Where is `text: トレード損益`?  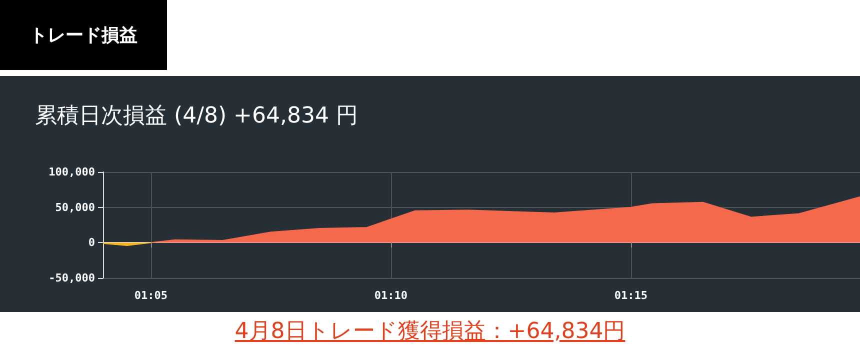 text: トレード損益 is located at coordinates (83, 35).